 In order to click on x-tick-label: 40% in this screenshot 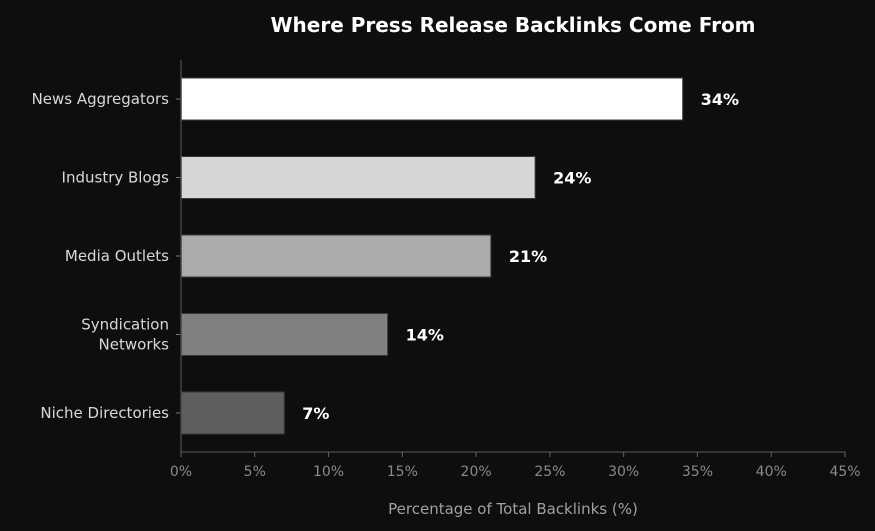, I will do `click(771, 472)`.